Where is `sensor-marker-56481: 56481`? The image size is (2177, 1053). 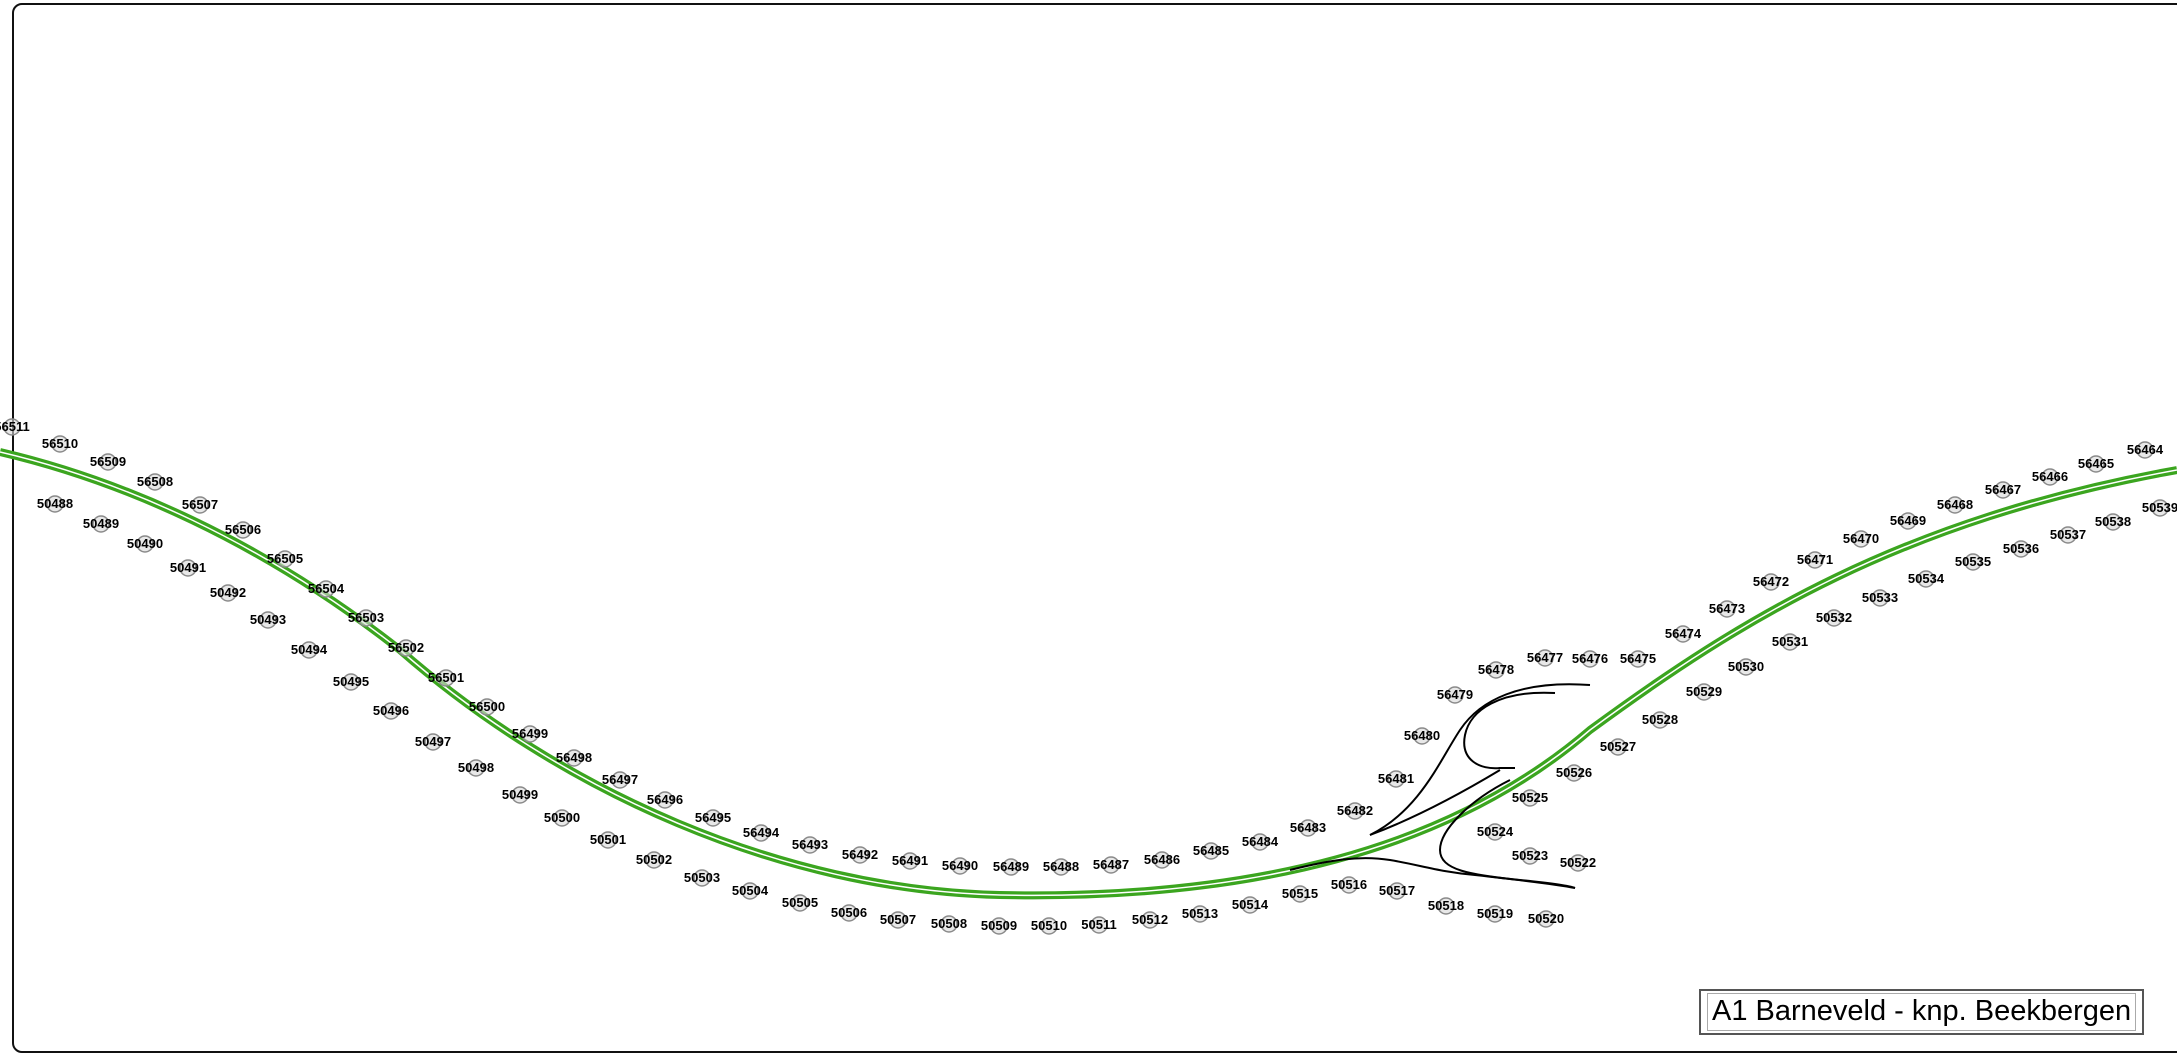
sensor-marker-56481: 56481 is located at coordinates (1396, 779).